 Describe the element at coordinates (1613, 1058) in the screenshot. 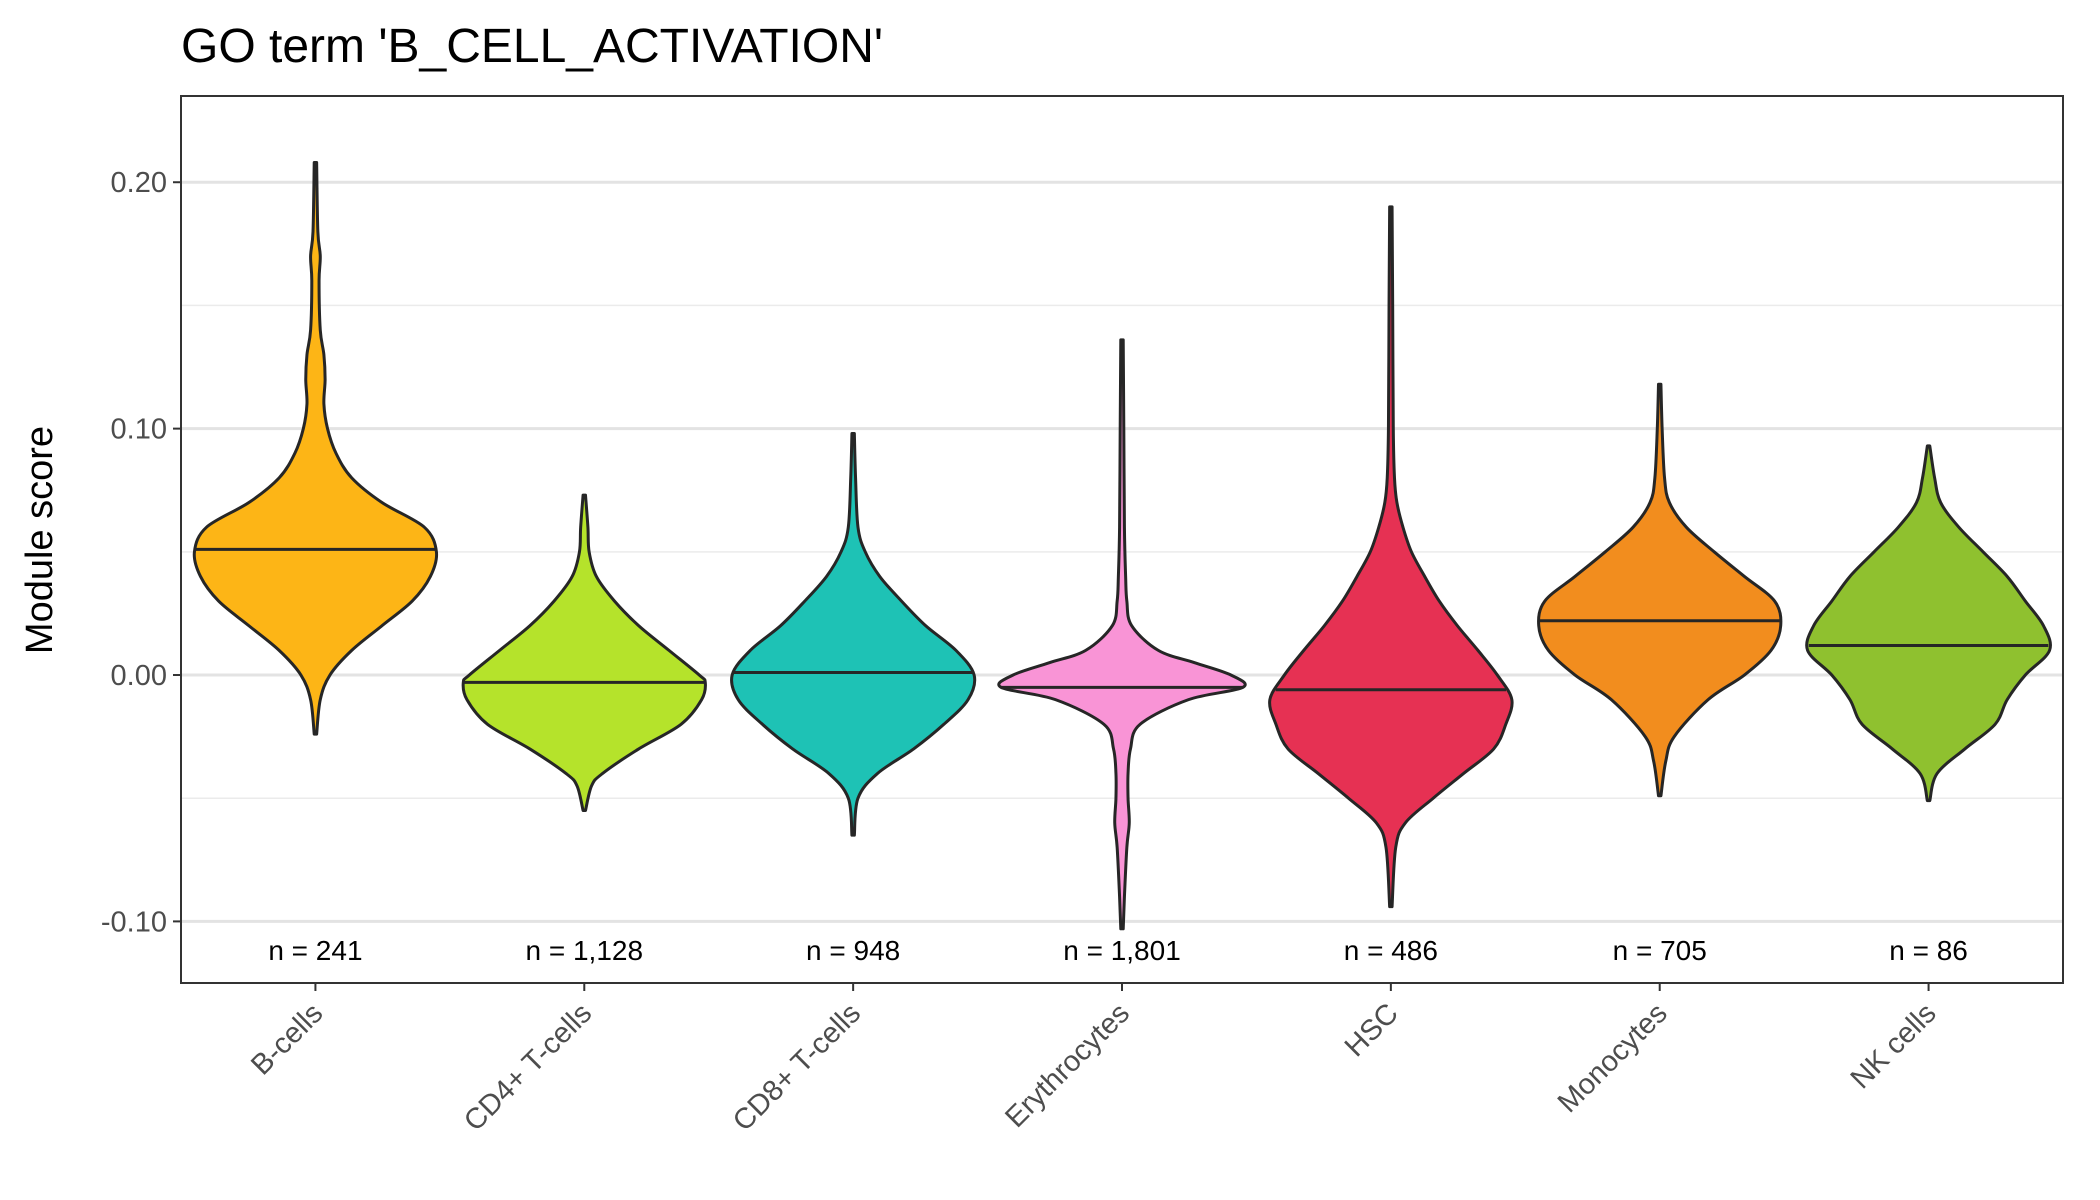

I see `x-tick-label: Monocytes` at that location.